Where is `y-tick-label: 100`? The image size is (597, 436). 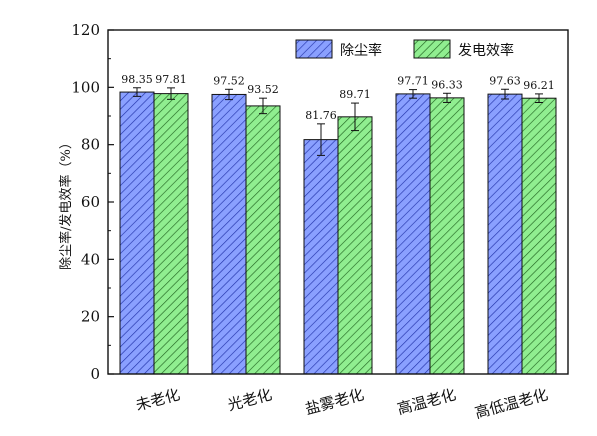
y-tick-label: 100 is located at coordinates (85, 87).